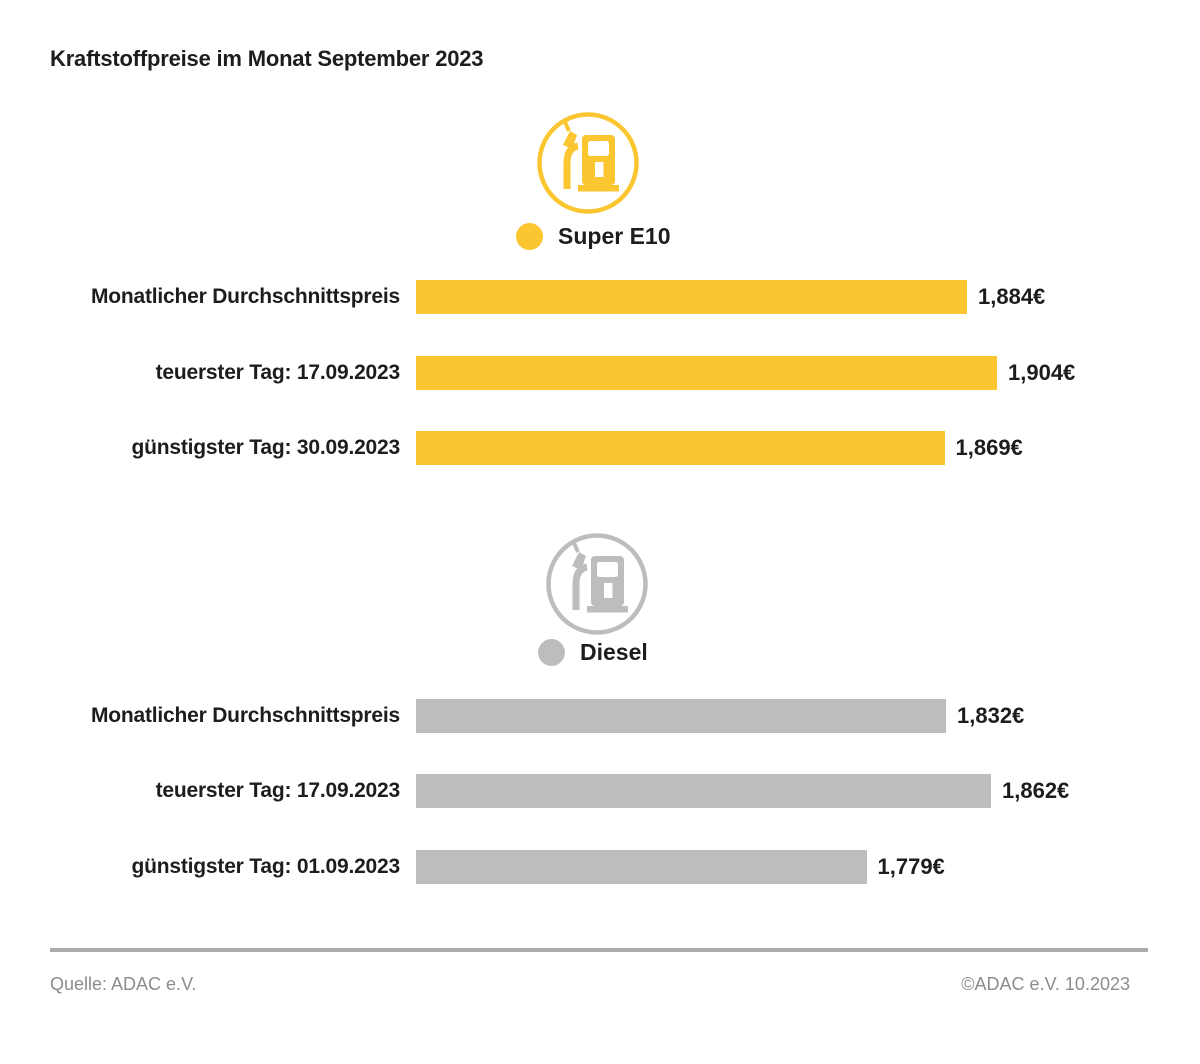 This screenshot has height=1064, width=1200. I want to click on page-title: Kraftstoffpreise im Monat September 2023, so click(267, 58).